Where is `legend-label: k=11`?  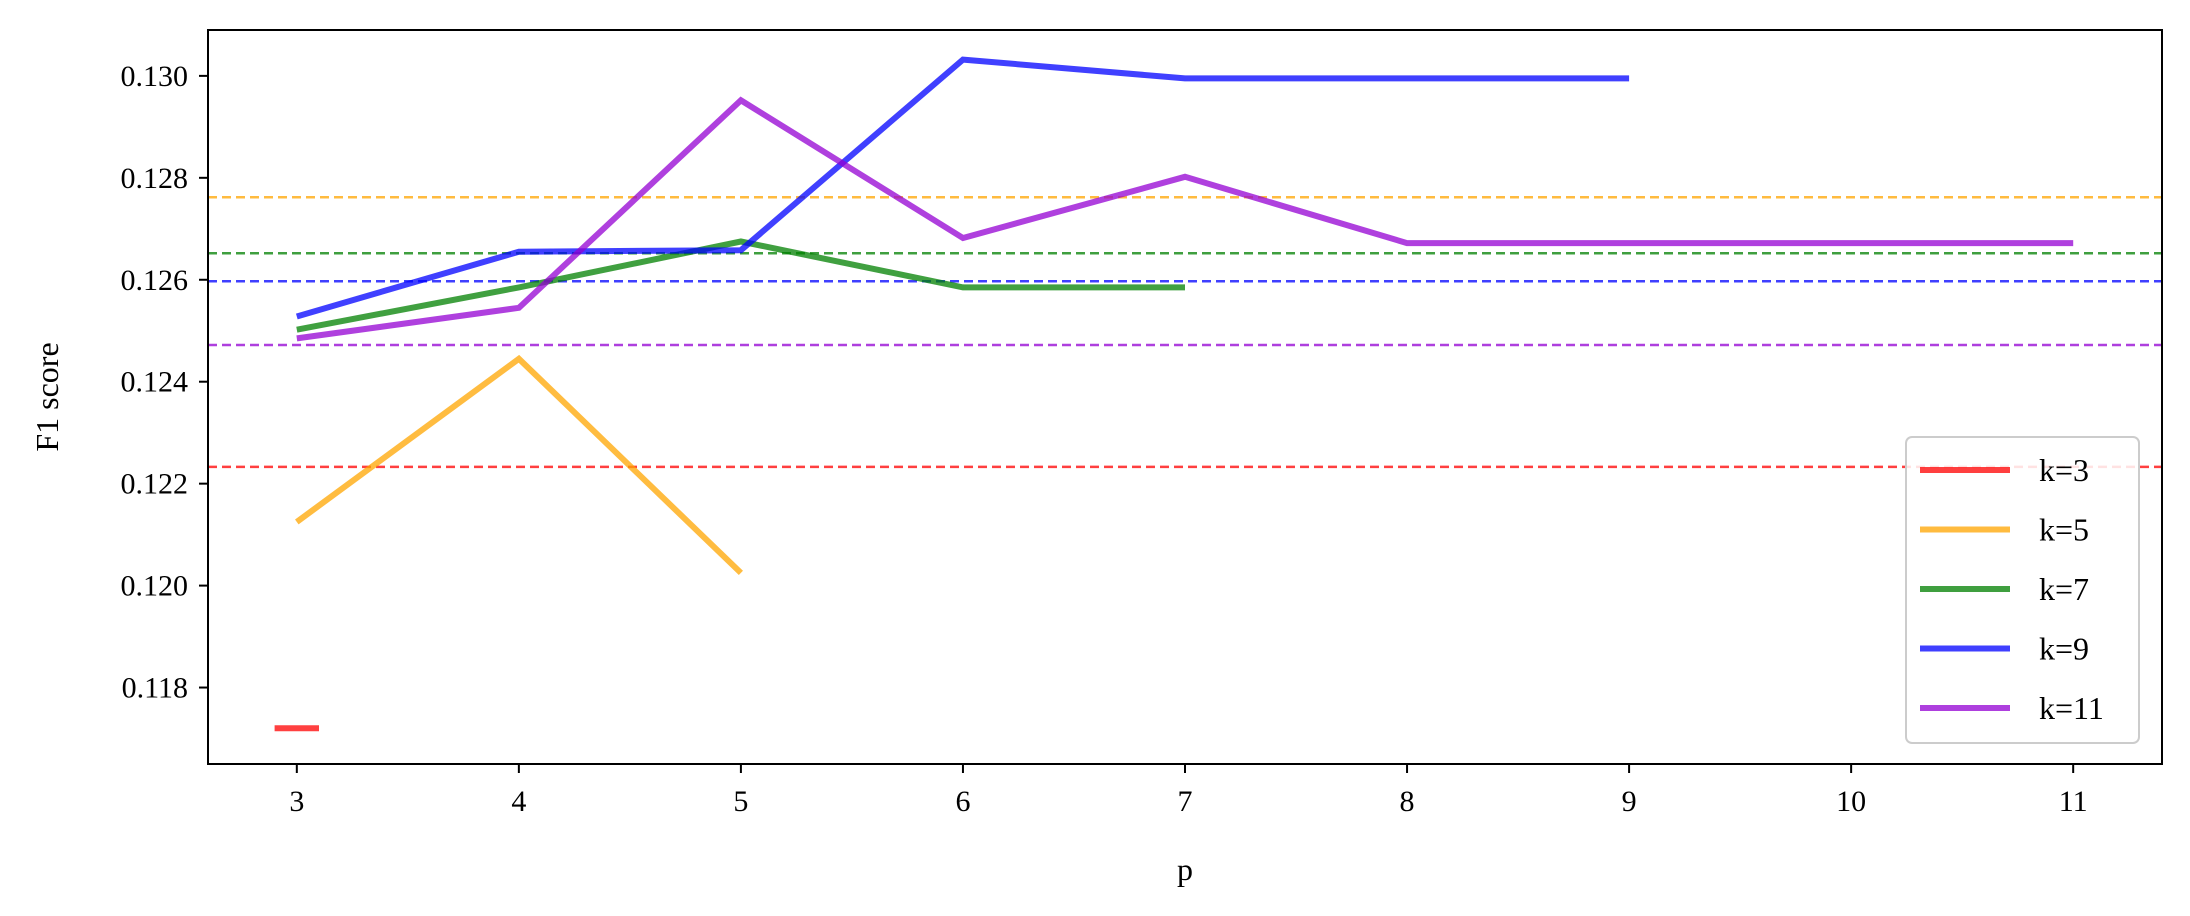
legend-label: k=11 is located at coordinates (2071, 708).